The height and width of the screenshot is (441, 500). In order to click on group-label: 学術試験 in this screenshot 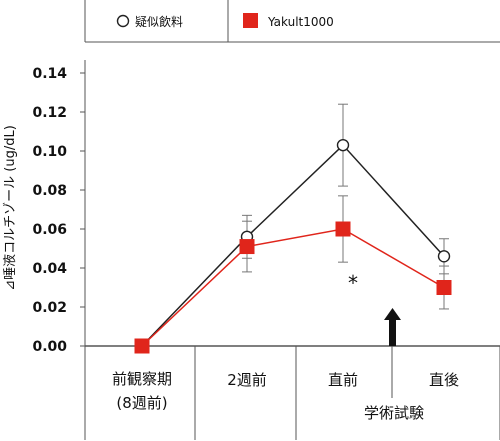, I will do `click(394, 413)`.